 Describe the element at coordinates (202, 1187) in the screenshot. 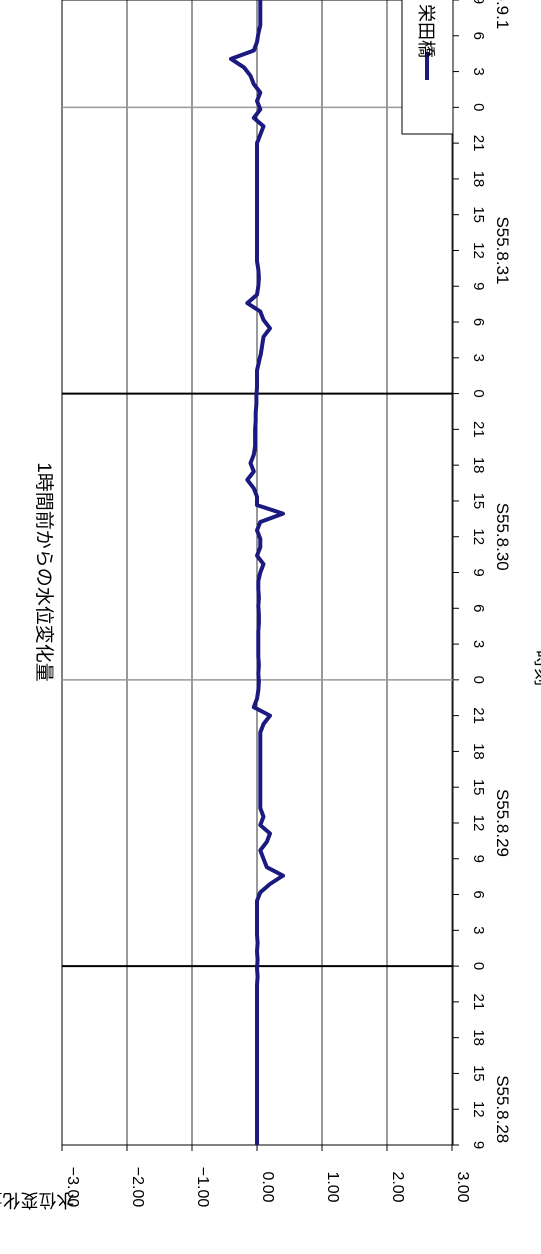

I see `y-tick-label: −1.00` at that location.